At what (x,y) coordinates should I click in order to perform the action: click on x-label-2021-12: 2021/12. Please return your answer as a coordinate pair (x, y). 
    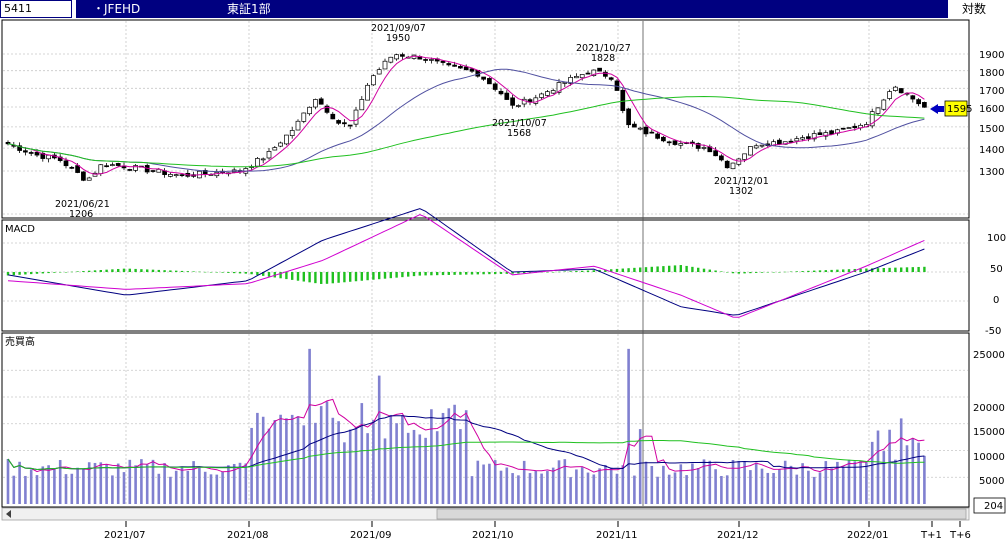
    Looking at the image, I should click on (738, 535).